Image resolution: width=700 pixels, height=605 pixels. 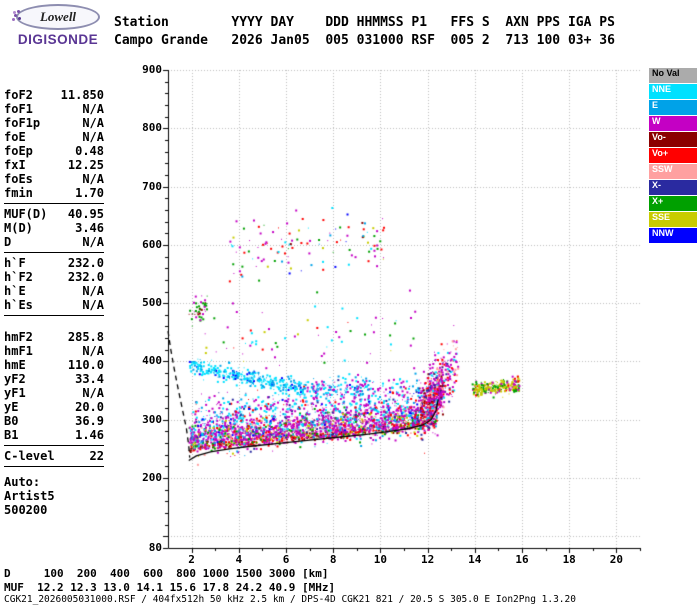 I want to click on param-label: foE, so click(x=15, y=137).